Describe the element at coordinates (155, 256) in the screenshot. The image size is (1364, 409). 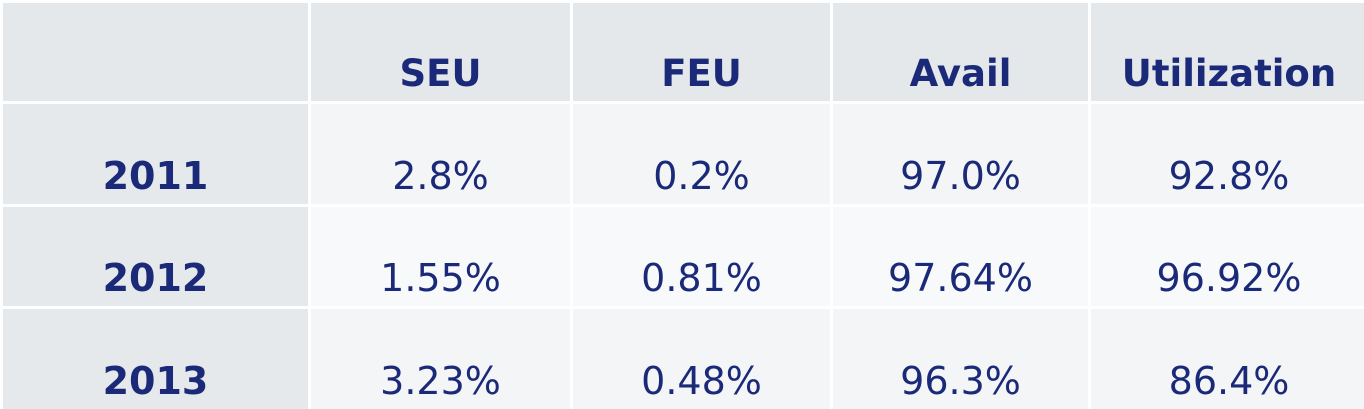
I see `row-header: 2012` at that location.